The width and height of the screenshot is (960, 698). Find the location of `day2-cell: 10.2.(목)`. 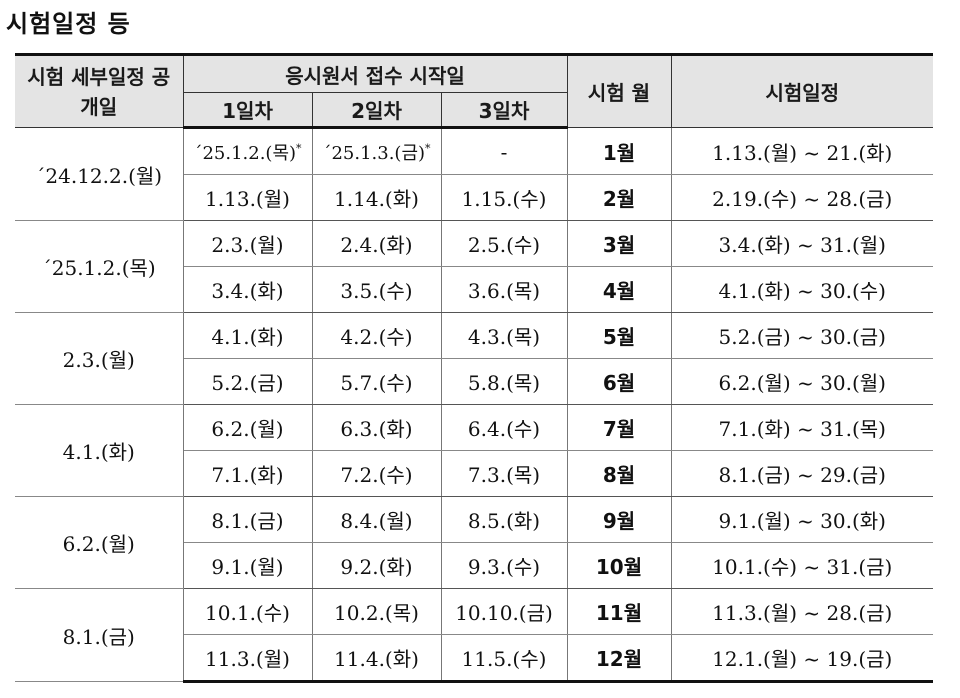

day2-cell: 10.2.(목) is located at coordinates (377, 611).